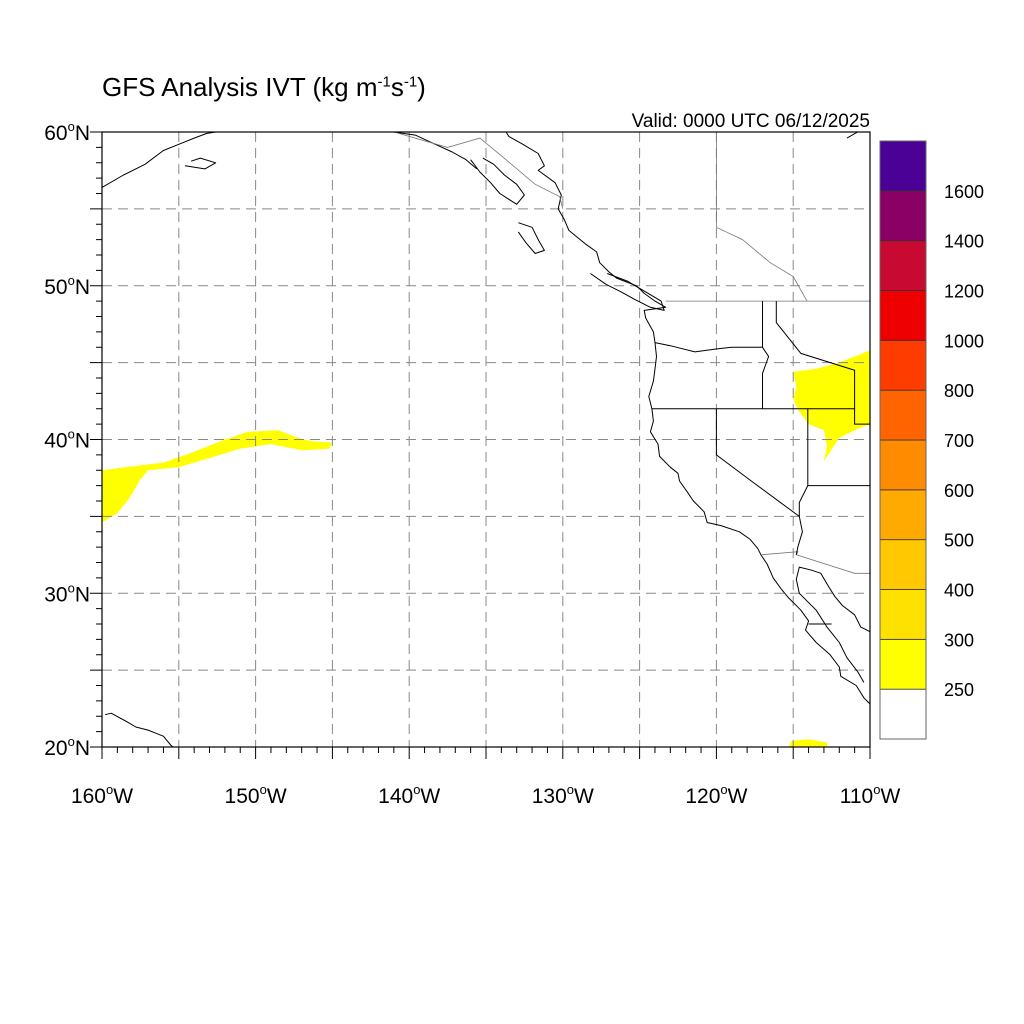 This screenshot has width=1024, height=1024. I want to click on lon-label: 110oW, so click(870, 795).